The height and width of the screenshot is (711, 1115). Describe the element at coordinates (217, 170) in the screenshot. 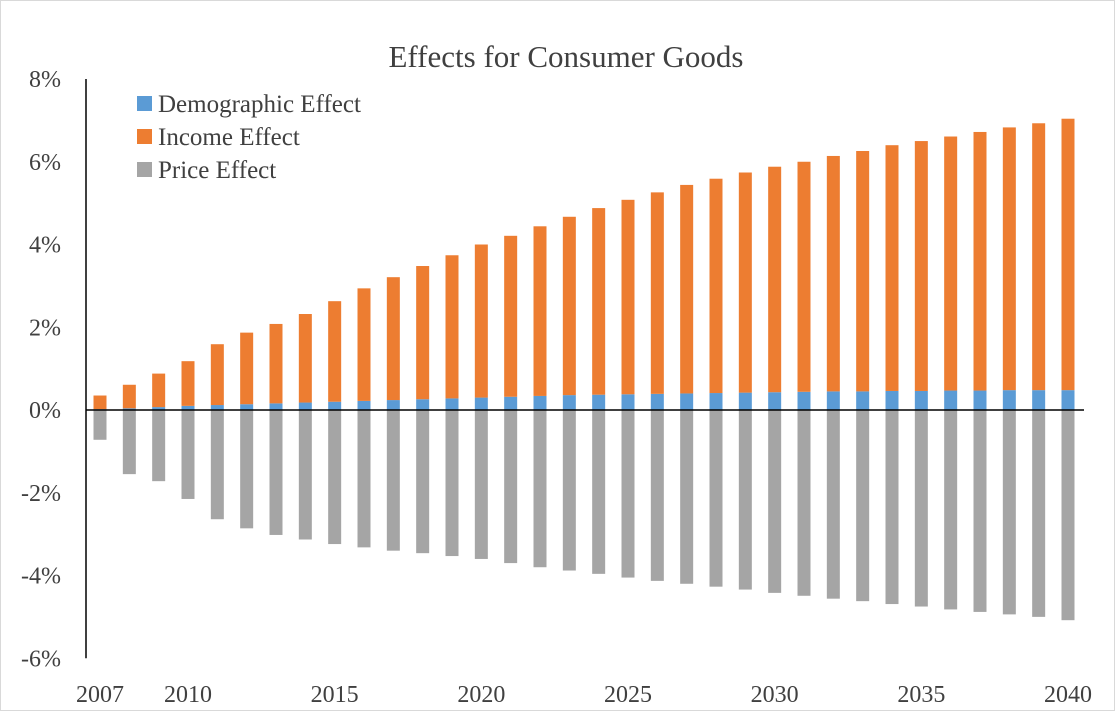

I see `legend-label: Price Effect` at that location.